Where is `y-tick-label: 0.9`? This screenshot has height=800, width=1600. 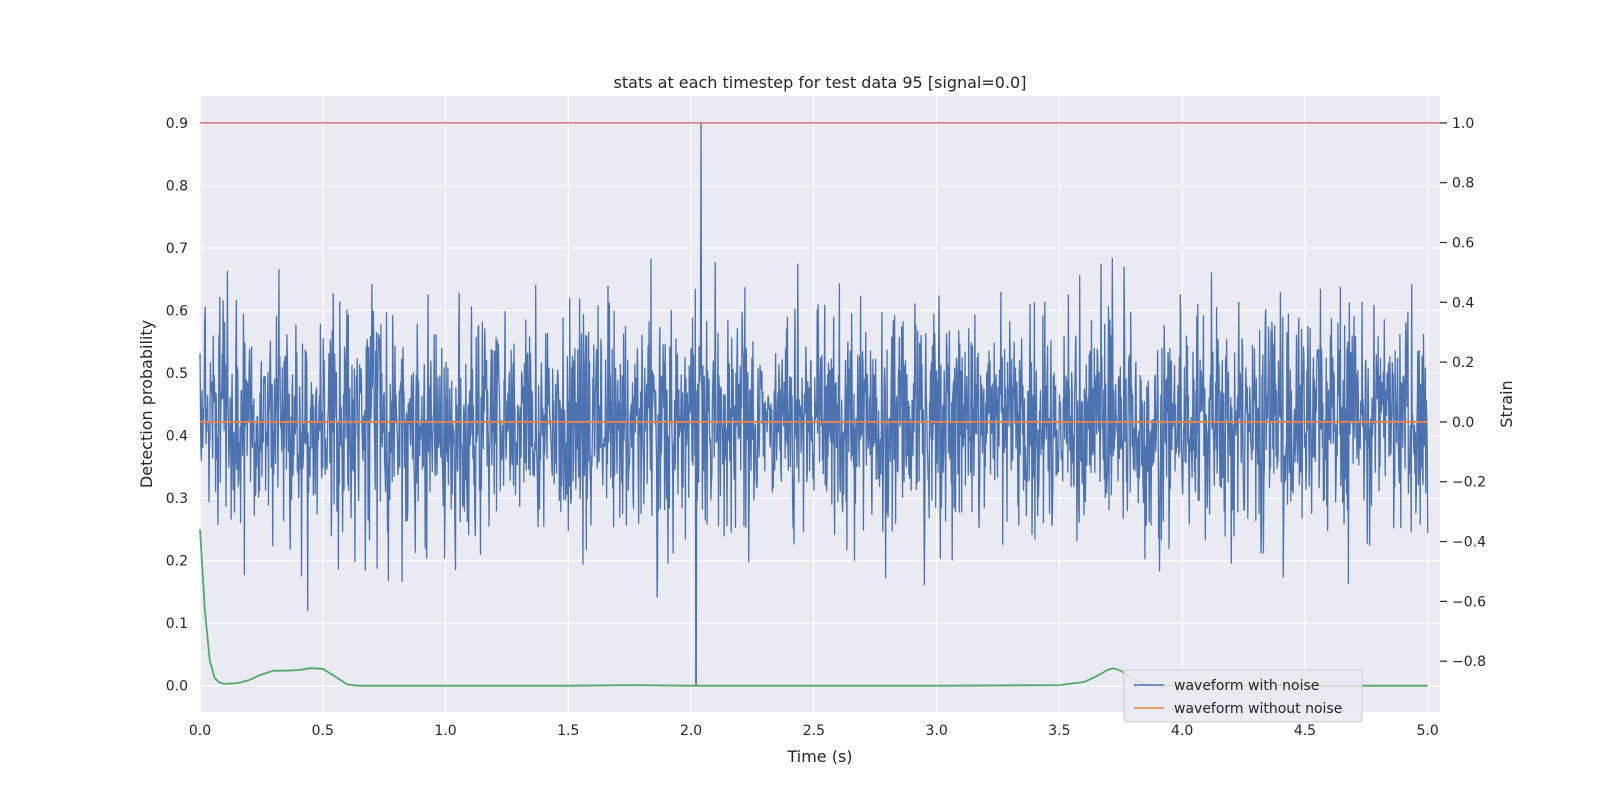
y-tick-label: 0.9 is located at coordinates (177, 124).